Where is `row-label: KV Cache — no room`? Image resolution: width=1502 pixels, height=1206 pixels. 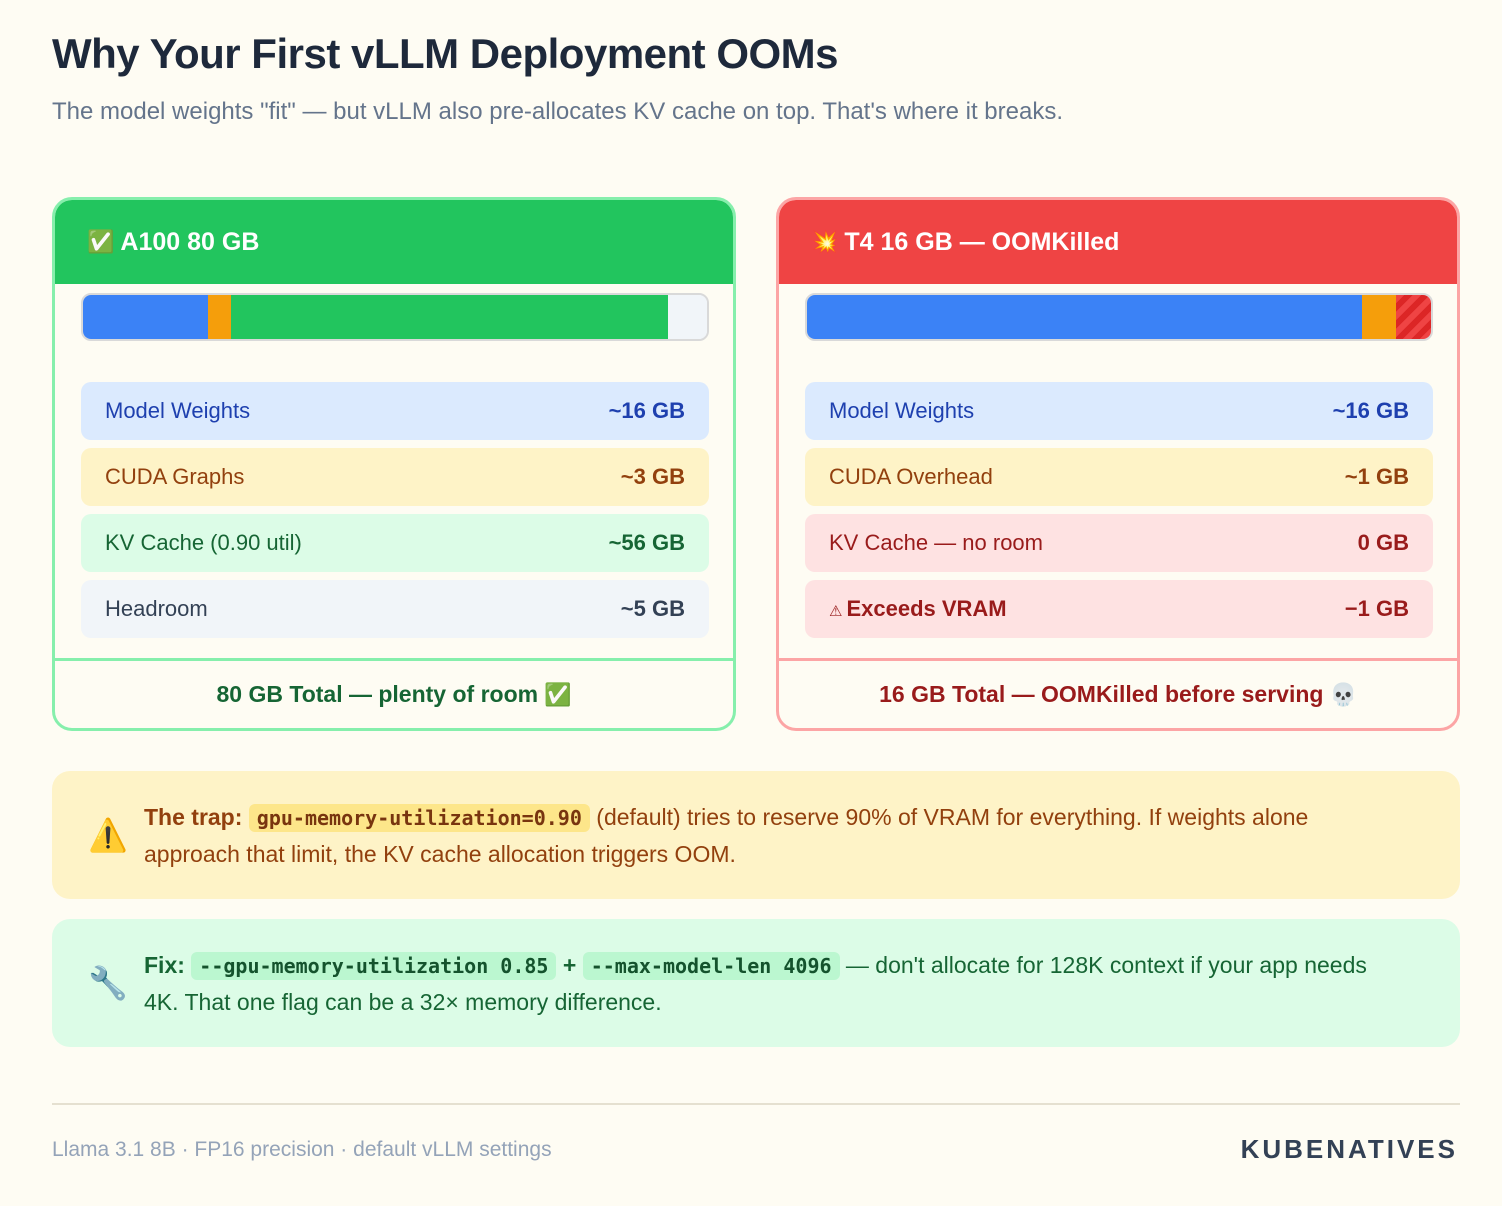
row-label: KV Cache — no room is located at coordinates (936, 542).